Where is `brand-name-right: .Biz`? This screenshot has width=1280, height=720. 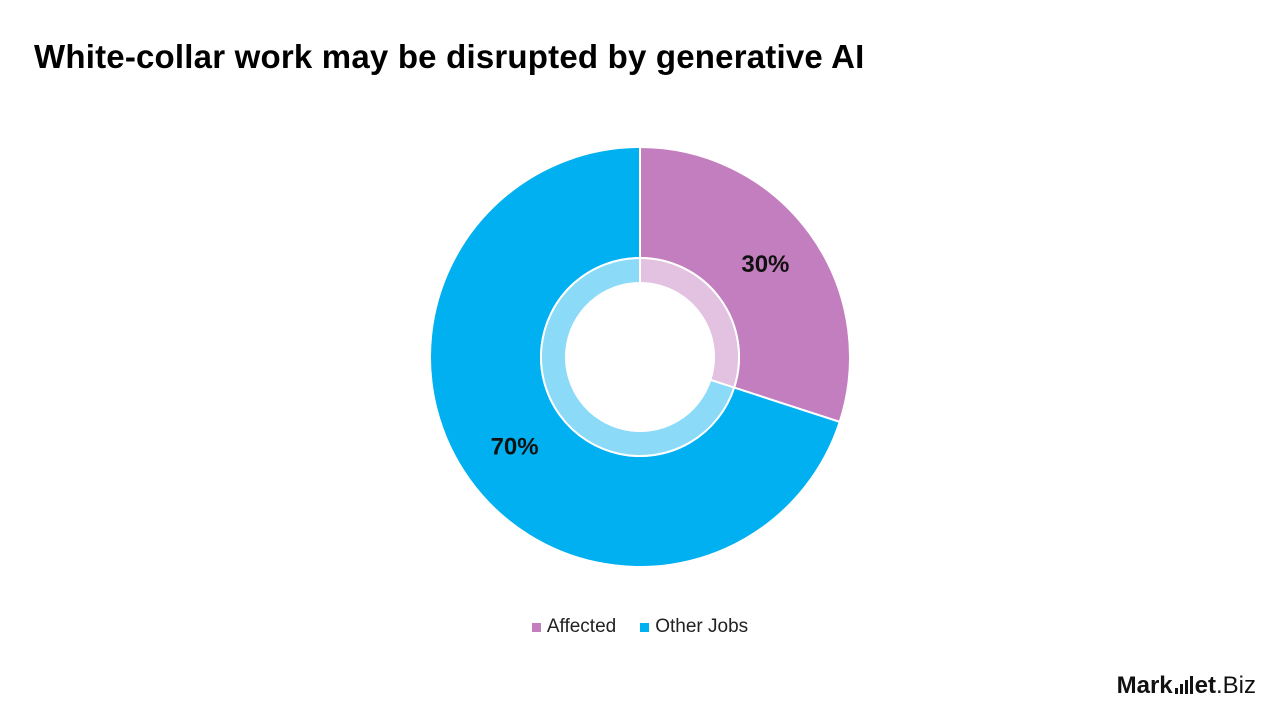 brand-name-right: .Biz is located at coordinates (1235, 685).